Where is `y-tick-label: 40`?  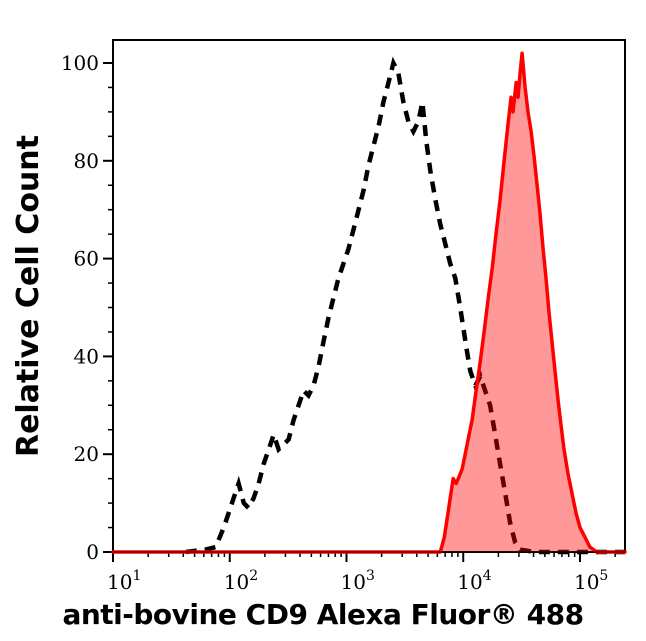
y-tick-label: 40 is located at coordinates (86, 356).